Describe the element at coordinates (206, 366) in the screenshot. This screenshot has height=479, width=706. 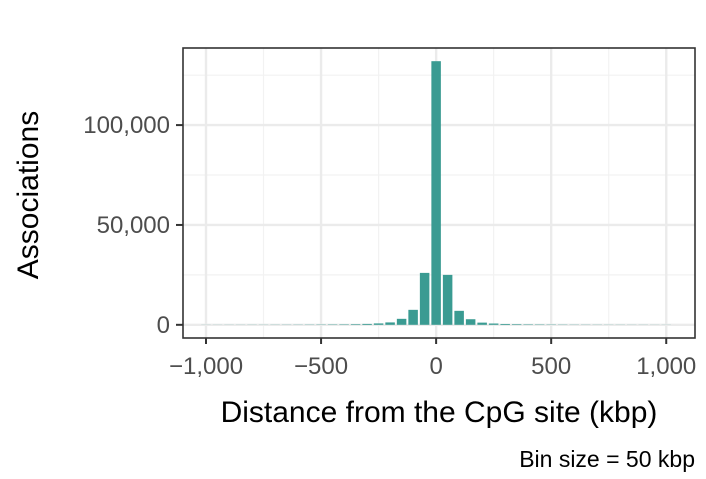
I see `x-tick-label: −1,000` at that location.